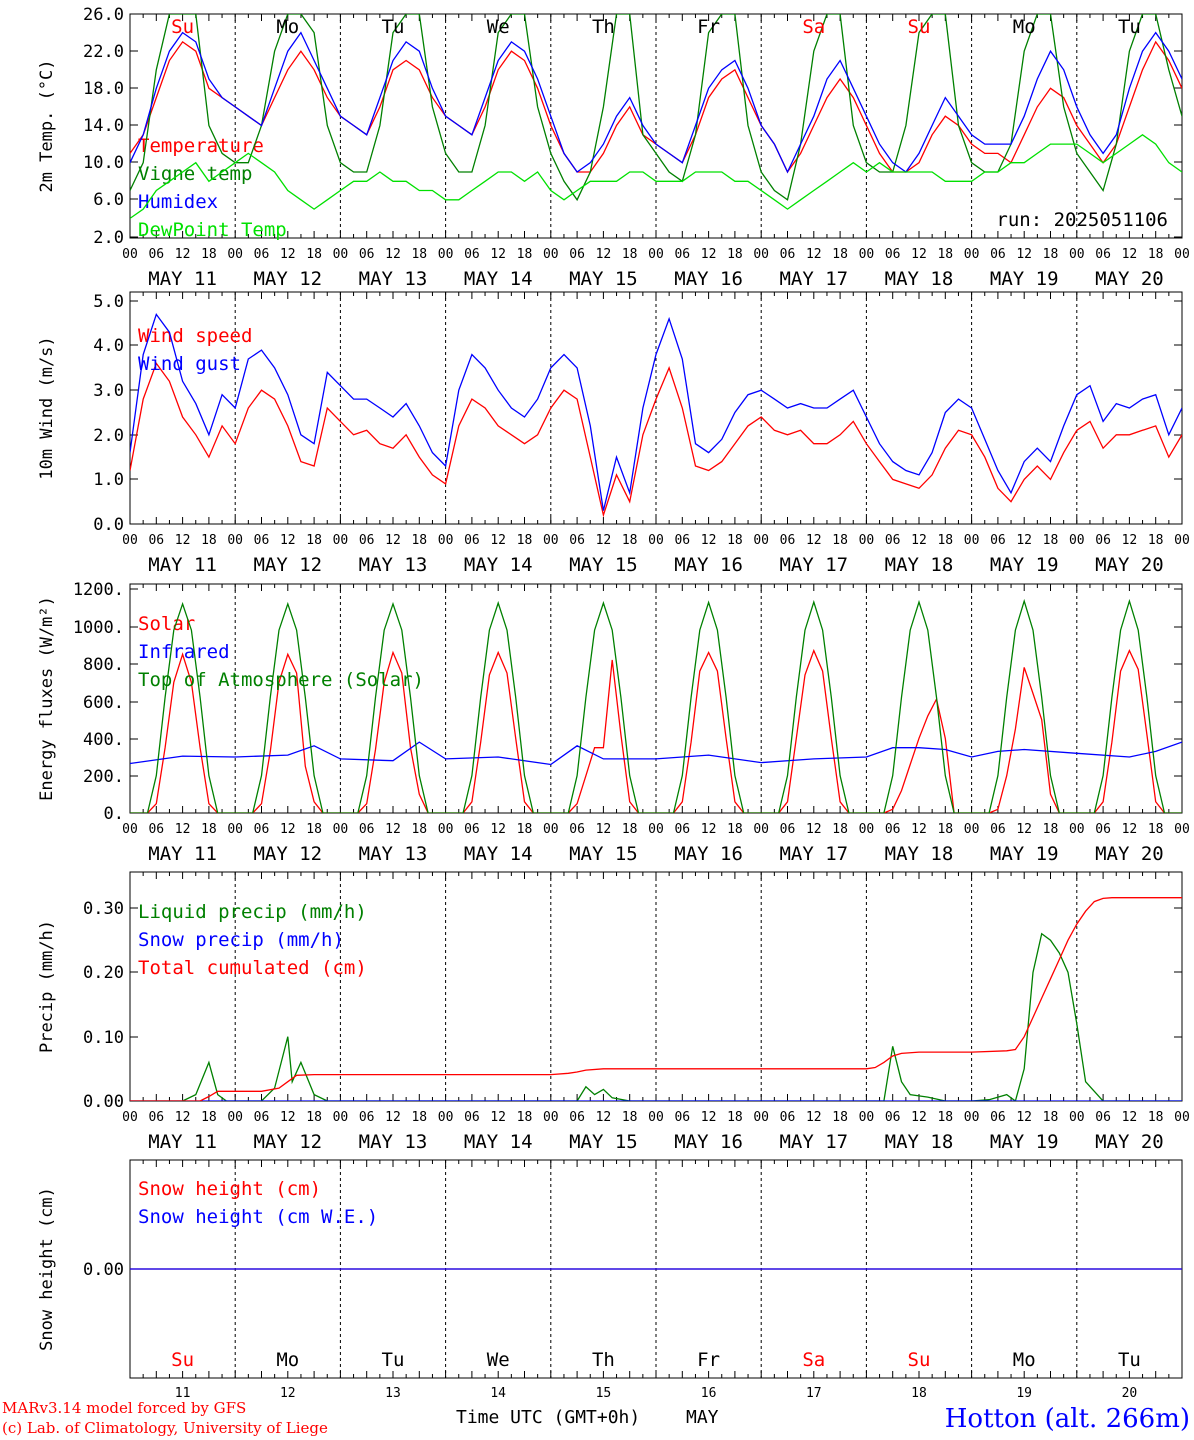  I want to click on day-number-label: 13, so click(393, 1393).